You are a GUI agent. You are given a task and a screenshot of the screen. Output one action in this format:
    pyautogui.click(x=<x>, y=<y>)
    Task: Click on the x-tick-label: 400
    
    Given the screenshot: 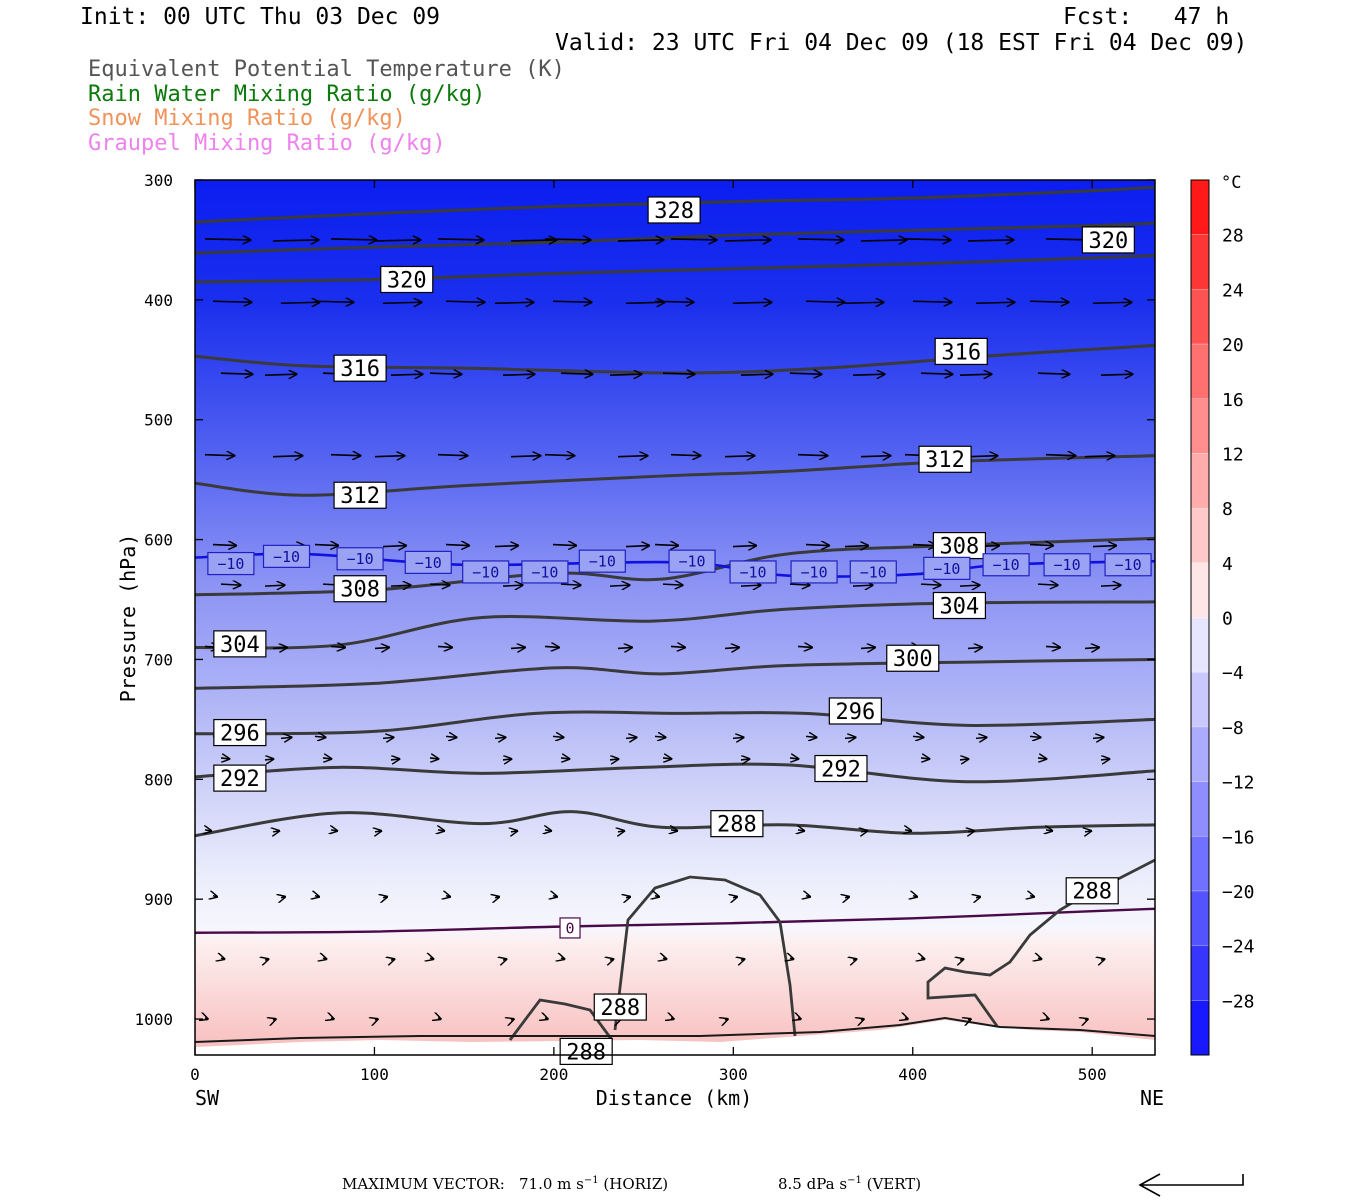 What is the action you would take?
    pyautogui.click(x=912, y=1074)
    